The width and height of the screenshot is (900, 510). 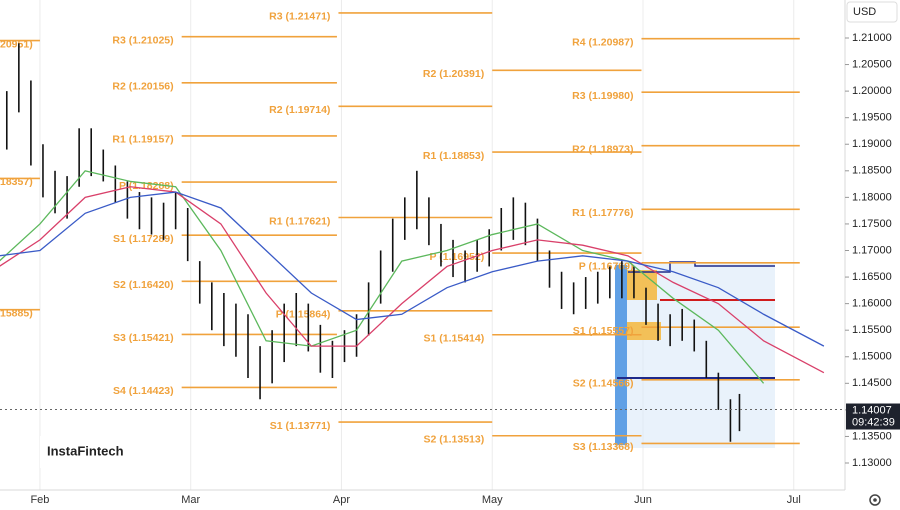 What do you see at coordinates (872, 463) in the screenshot?
I see `y-tick-label: 1.13000` at bounding box center [872, 463].